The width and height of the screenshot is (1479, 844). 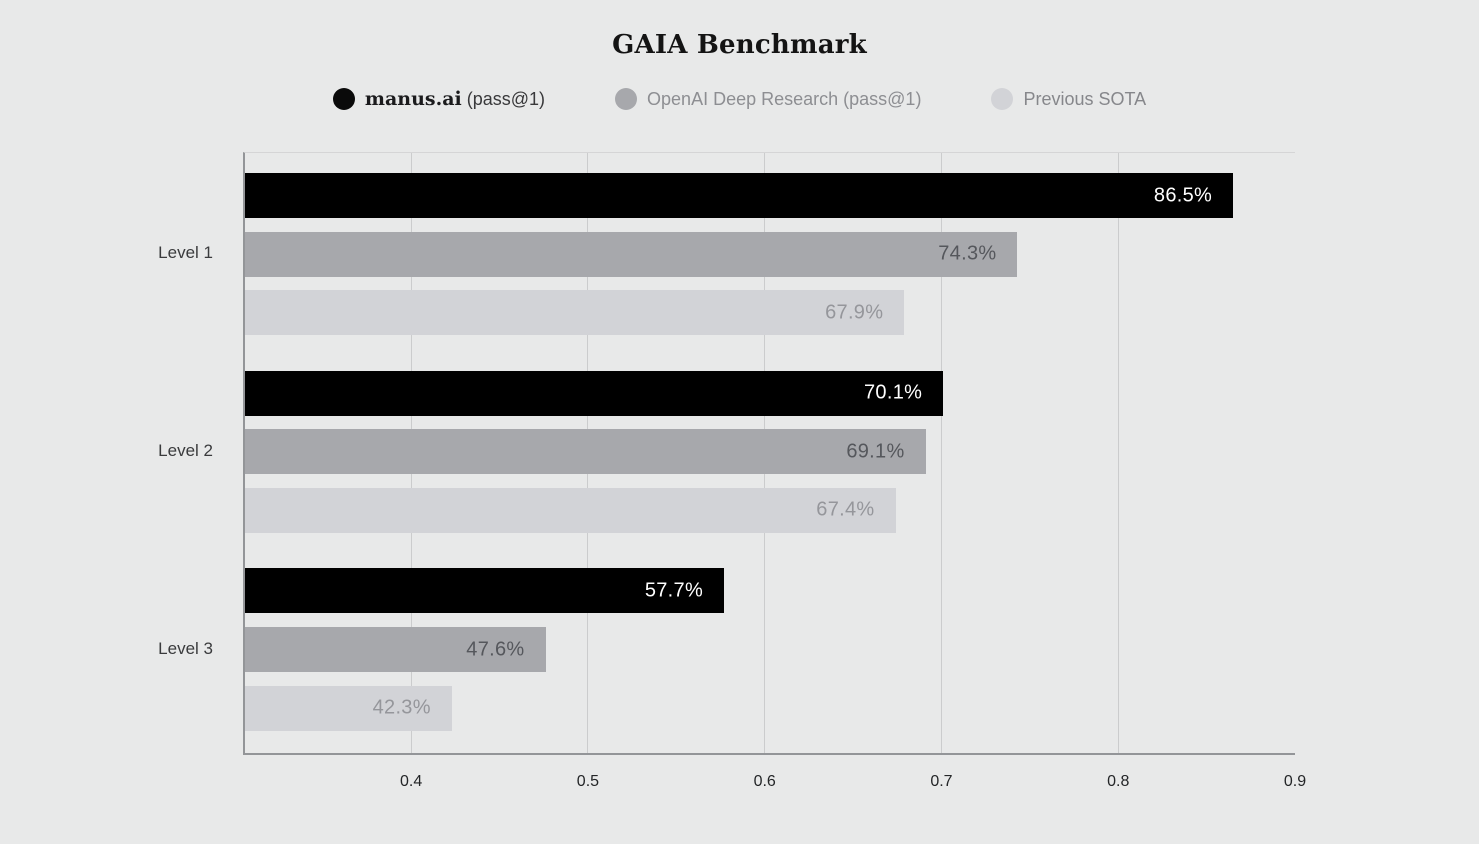 What do you see at coordinates (570, 510) in the screenshot?
I see `bar: 67.4%` at bounding box center [570, 510].